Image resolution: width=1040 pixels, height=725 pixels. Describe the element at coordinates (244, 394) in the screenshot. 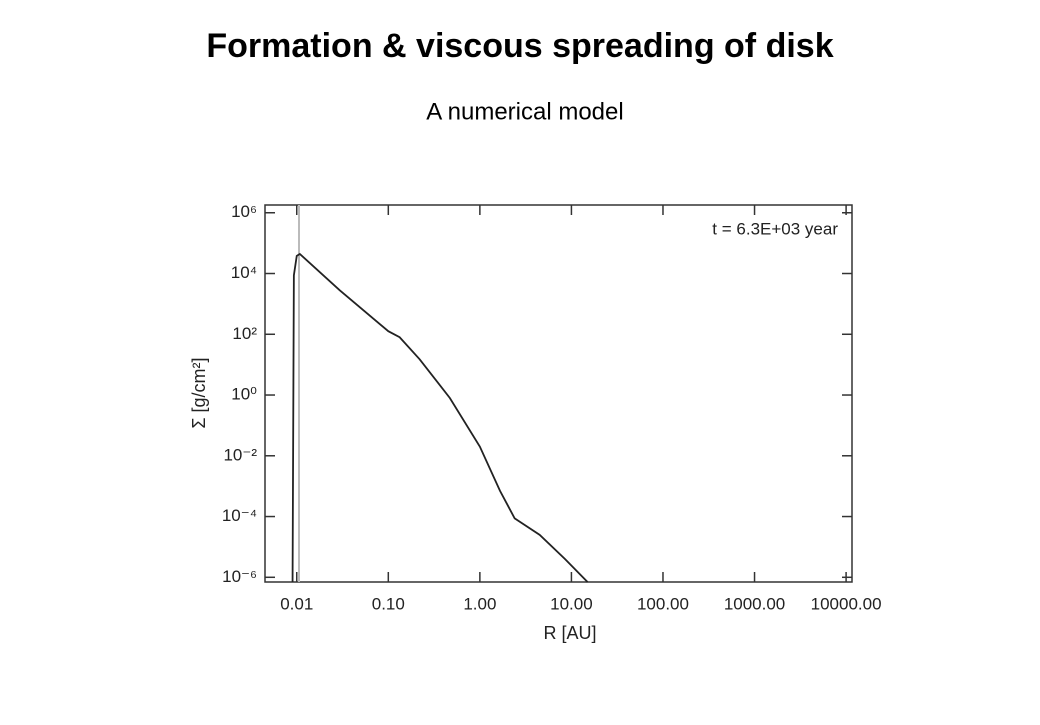

I see `y-tick-label: 10⁰` at that location.